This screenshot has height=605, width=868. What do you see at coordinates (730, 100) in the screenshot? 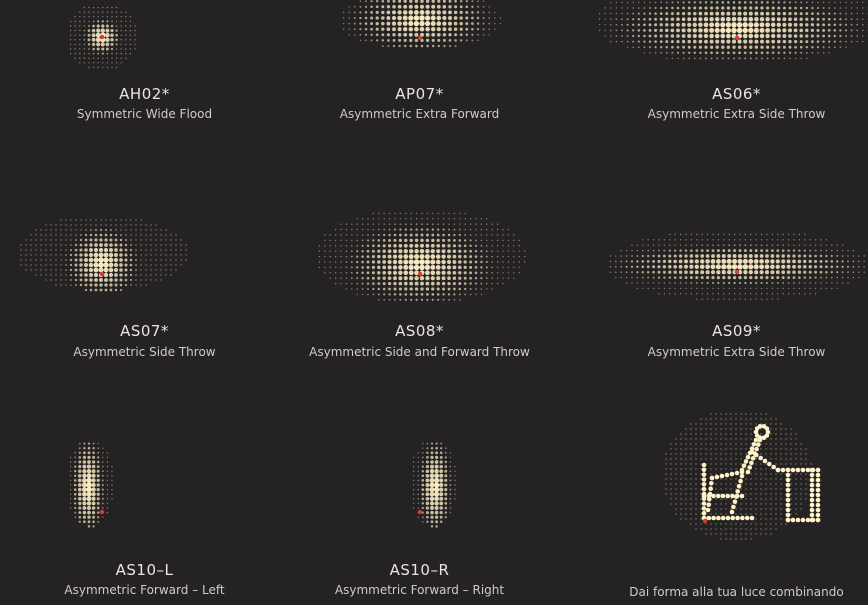
I see `pattern-card-as06: AS06* Asymmetric Extra Side Throw` at bounding box center [730, 100].